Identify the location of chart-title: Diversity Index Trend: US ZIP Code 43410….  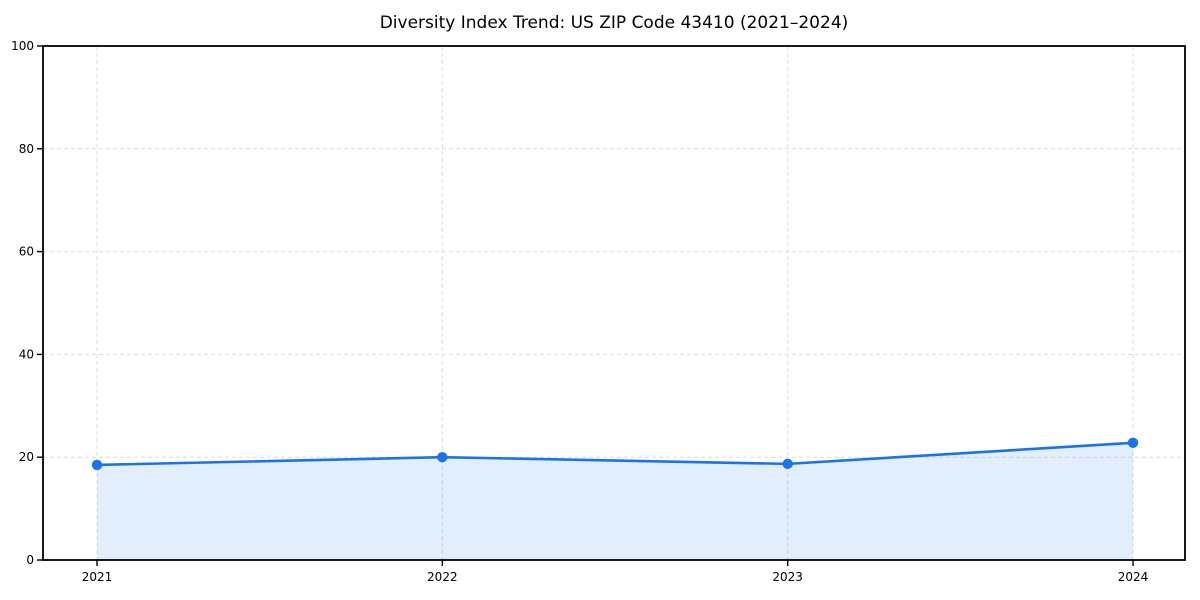
(614, 23).